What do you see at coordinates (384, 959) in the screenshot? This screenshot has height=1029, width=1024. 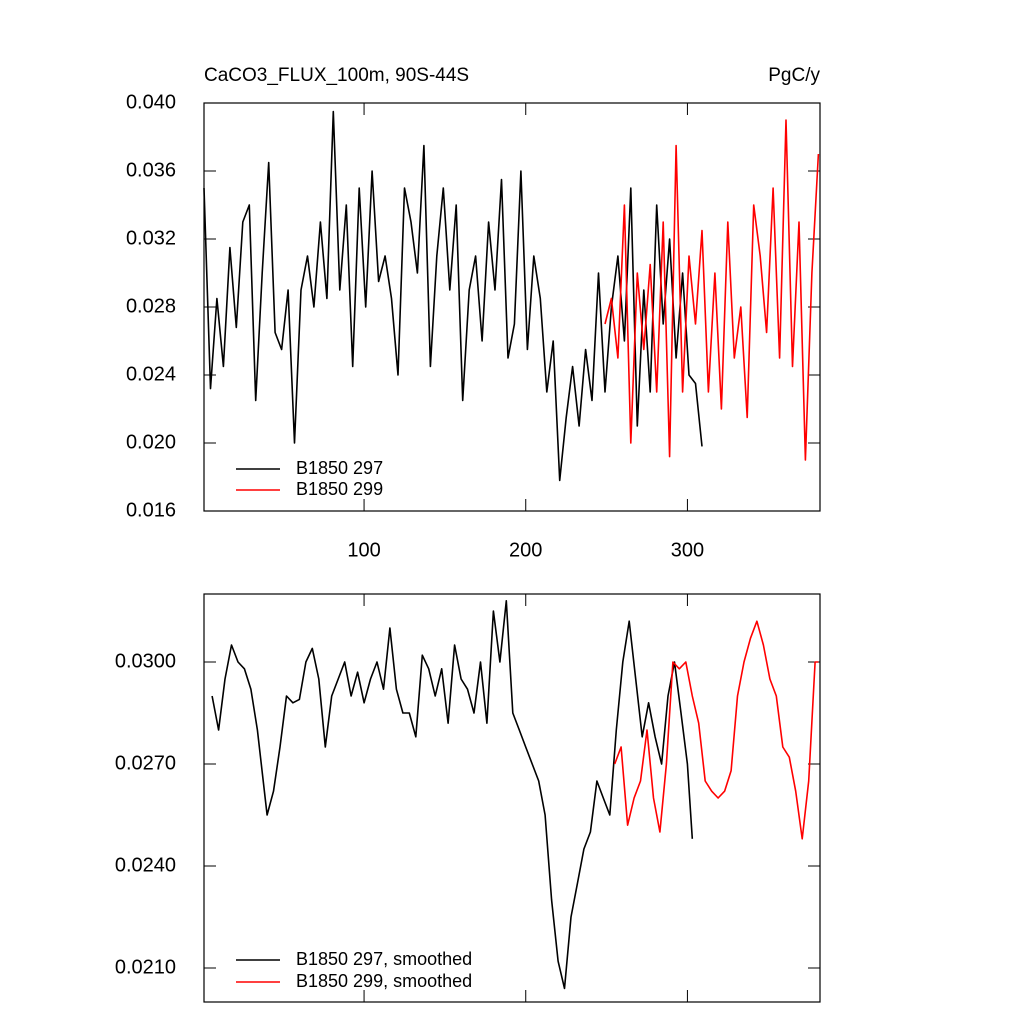 I see `legend-label: B1850 297, smoothed` at bounding box center [384, 959].